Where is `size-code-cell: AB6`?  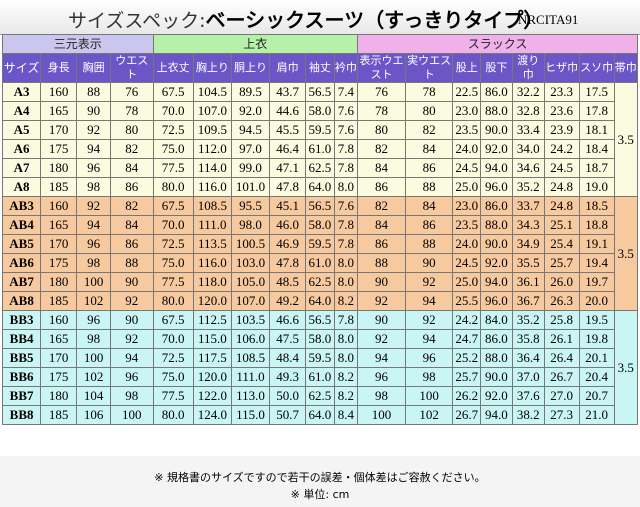 size-code-cell: AB6 is located at coordinates (21, 263).